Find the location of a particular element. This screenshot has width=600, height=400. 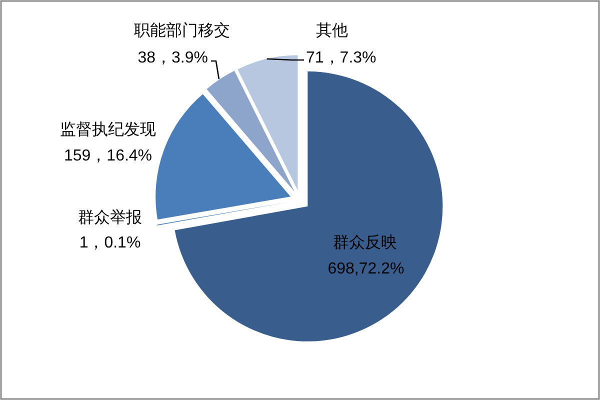

slice-label: 其他 is located at coordinates (332, 31).